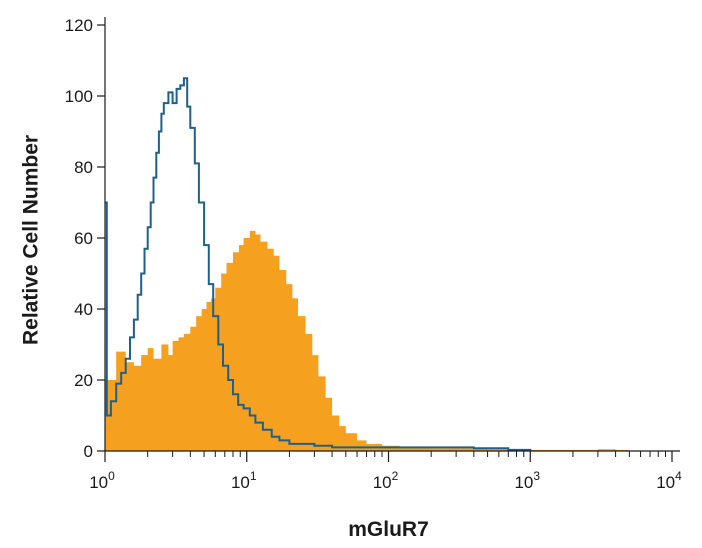 The image size is (702, 548). What do you see at coordinates (244, 480) in the screenshot?
I see `x-tick-label: 10¹` at bounding box center [244, 480].